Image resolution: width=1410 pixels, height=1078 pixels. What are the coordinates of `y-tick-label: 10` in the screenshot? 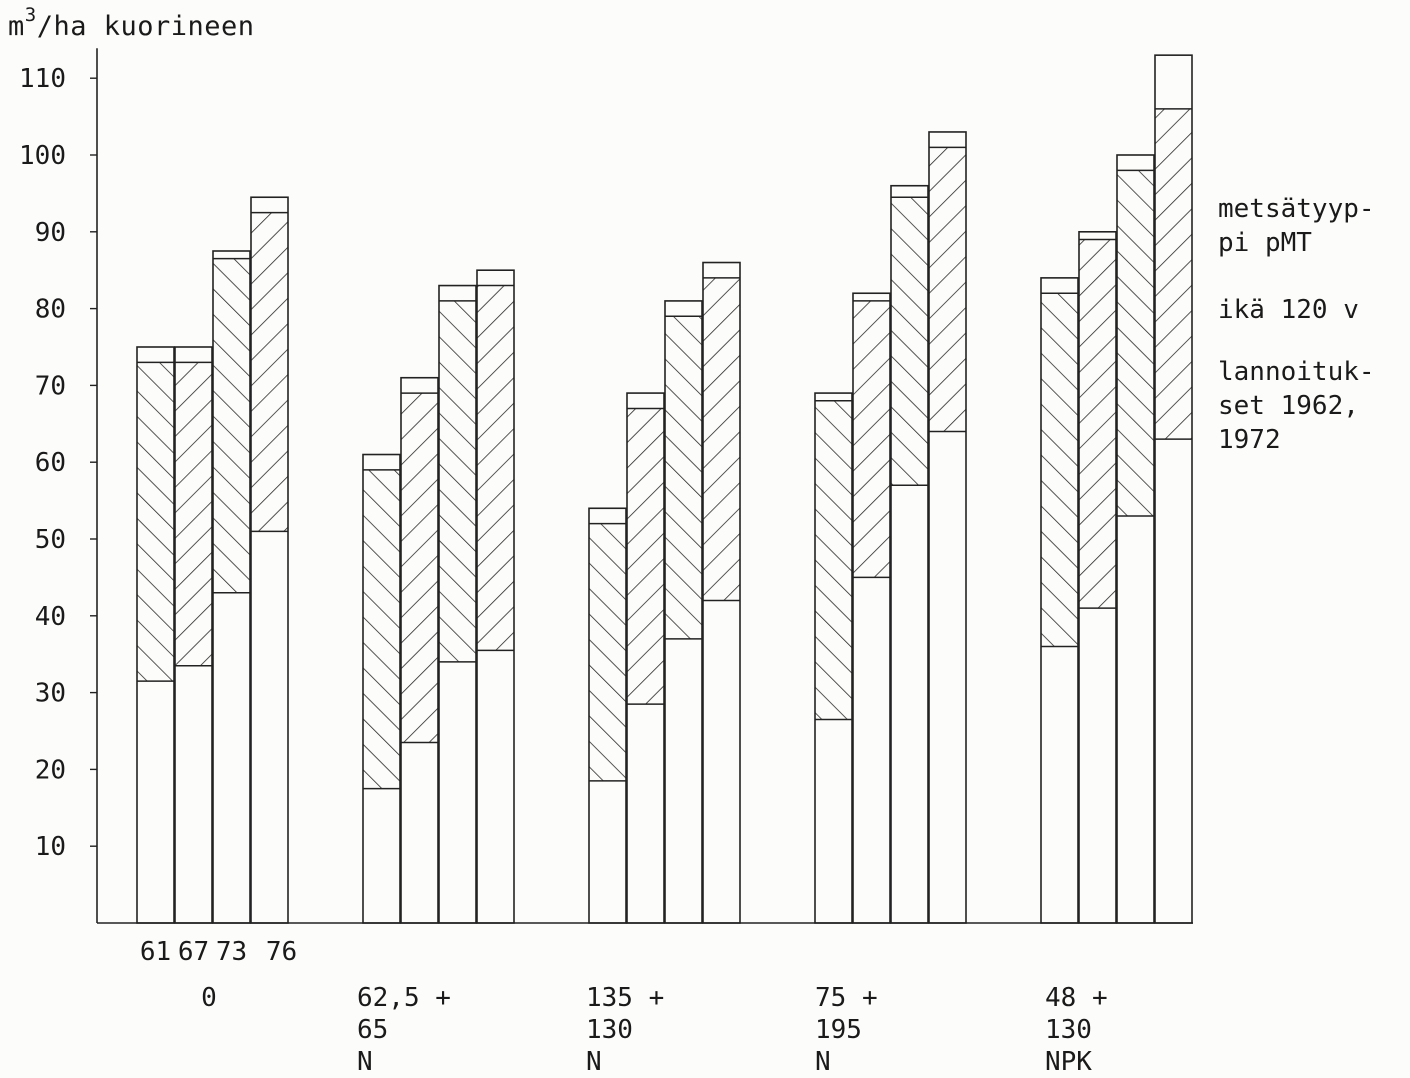 It's located at (50, 847).